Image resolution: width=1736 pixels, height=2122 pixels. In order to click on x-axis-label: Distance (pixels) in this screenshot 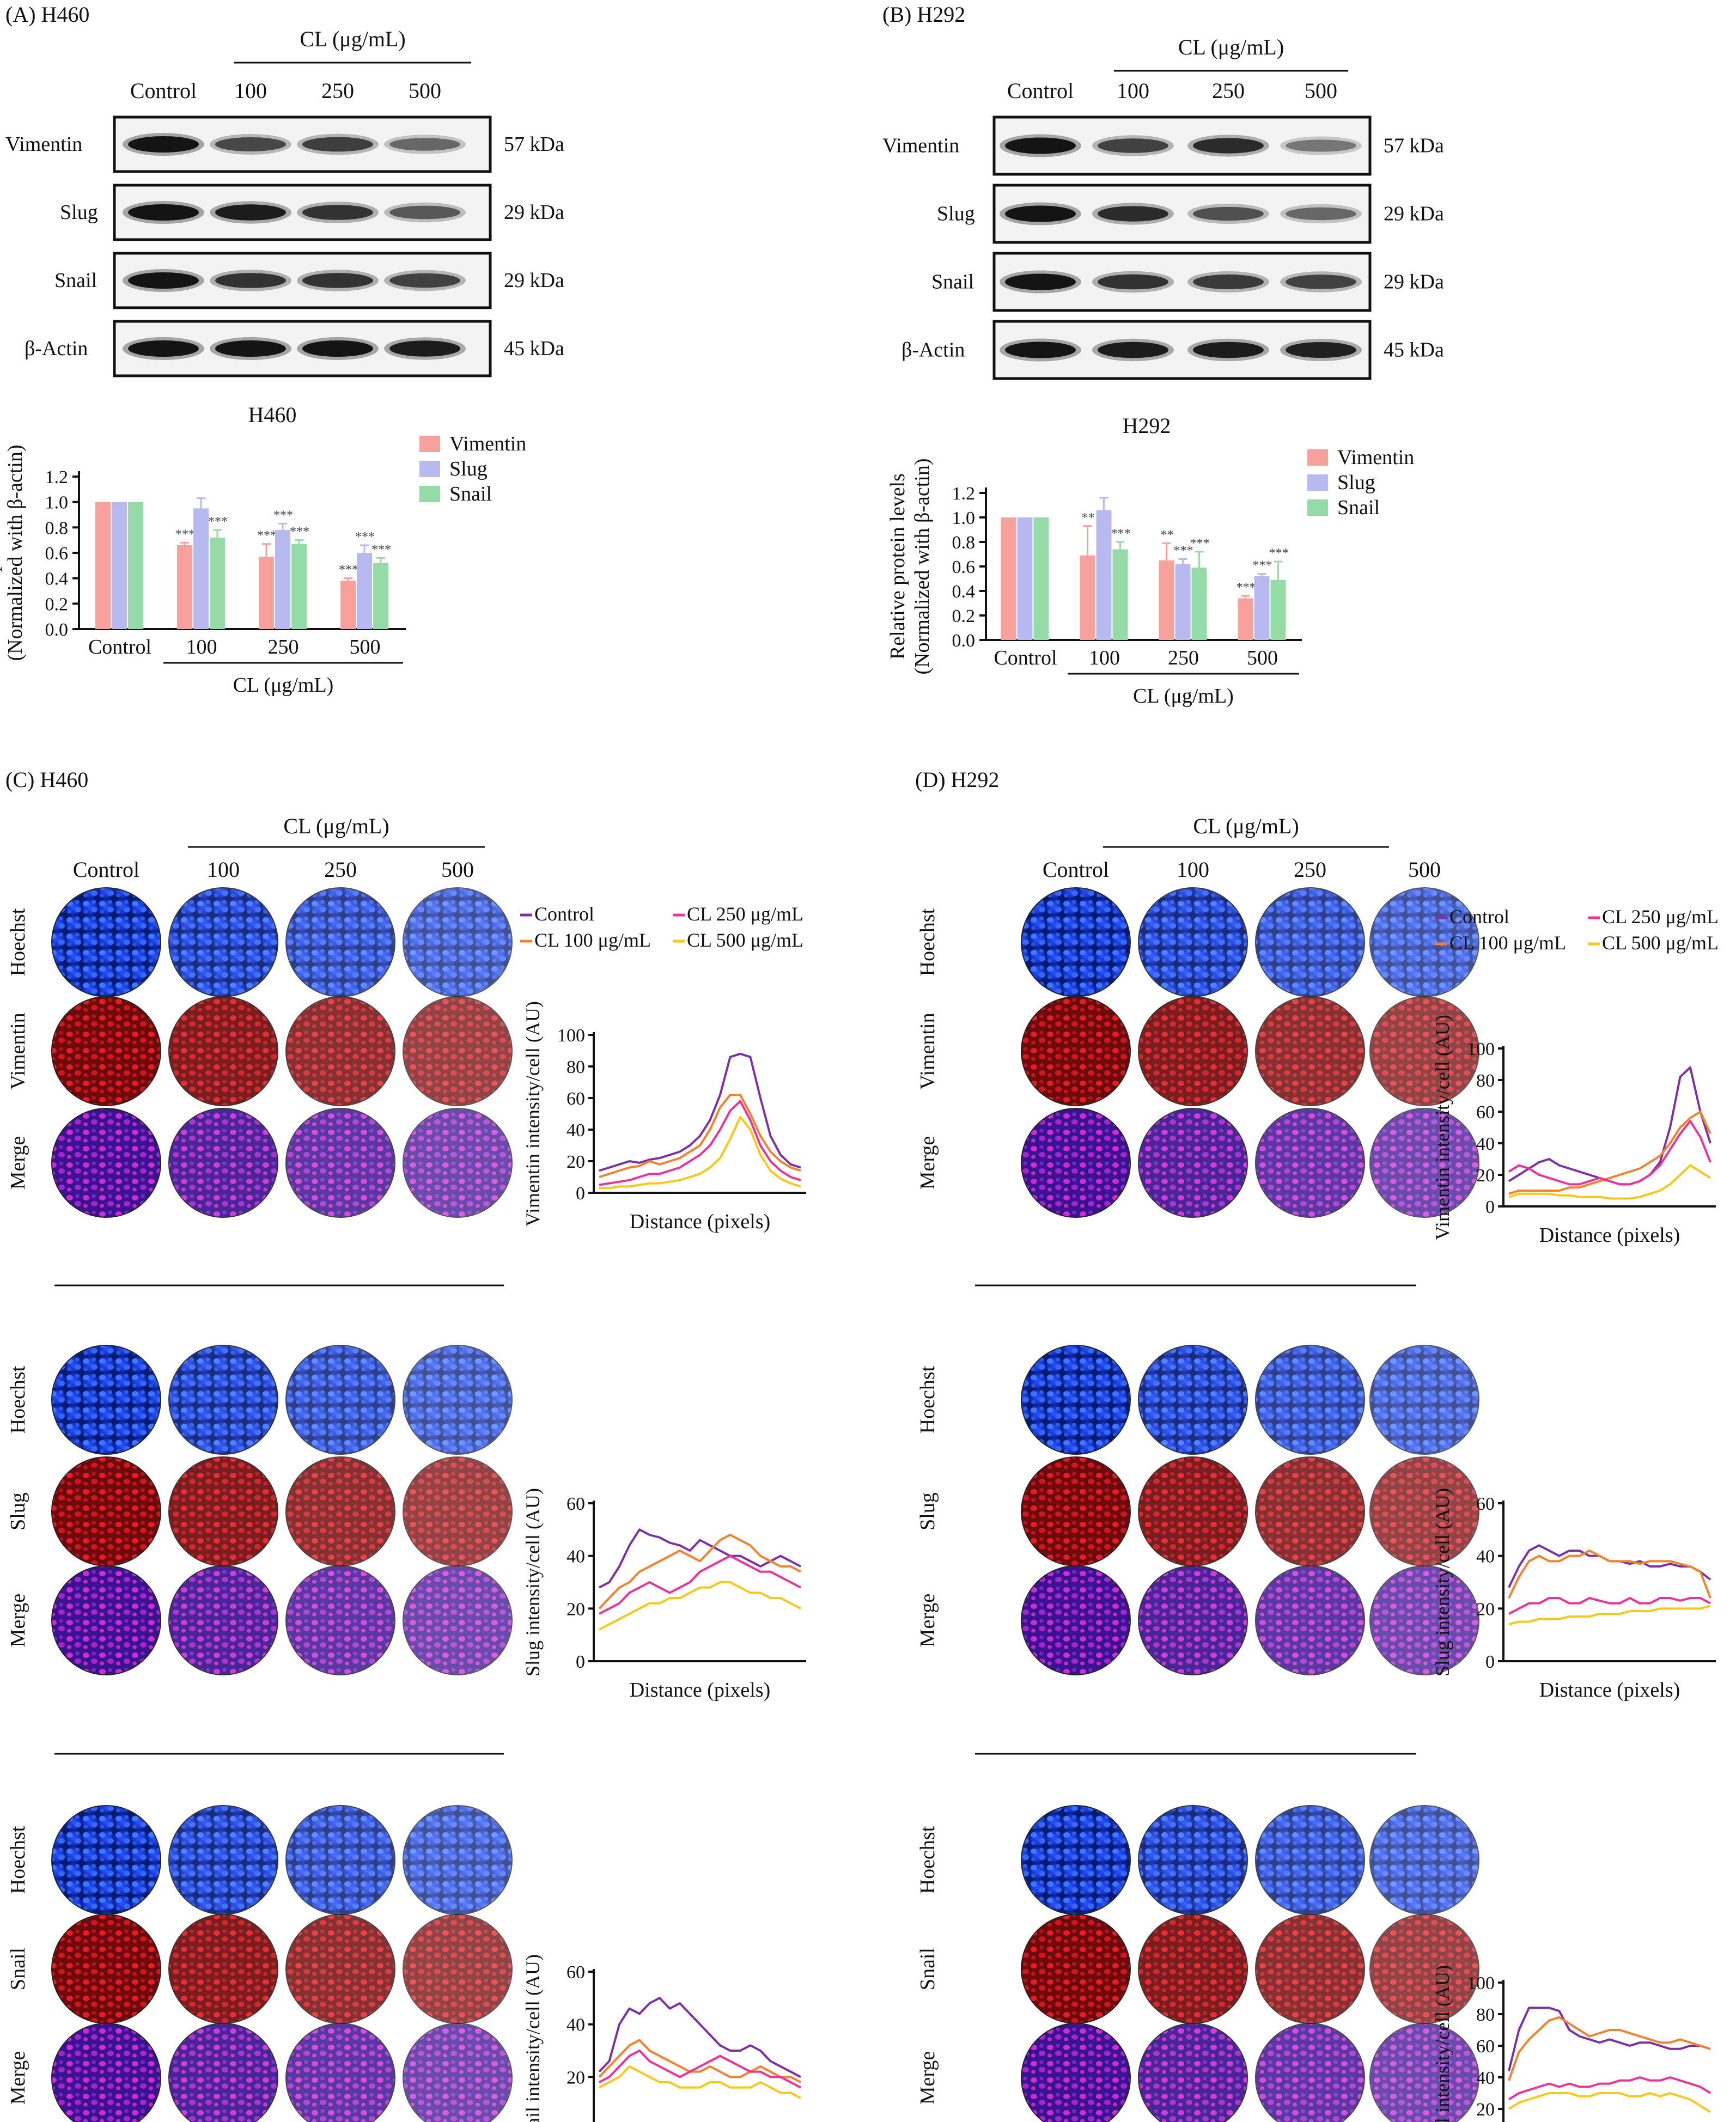, I will do `click(700, 1221)`.